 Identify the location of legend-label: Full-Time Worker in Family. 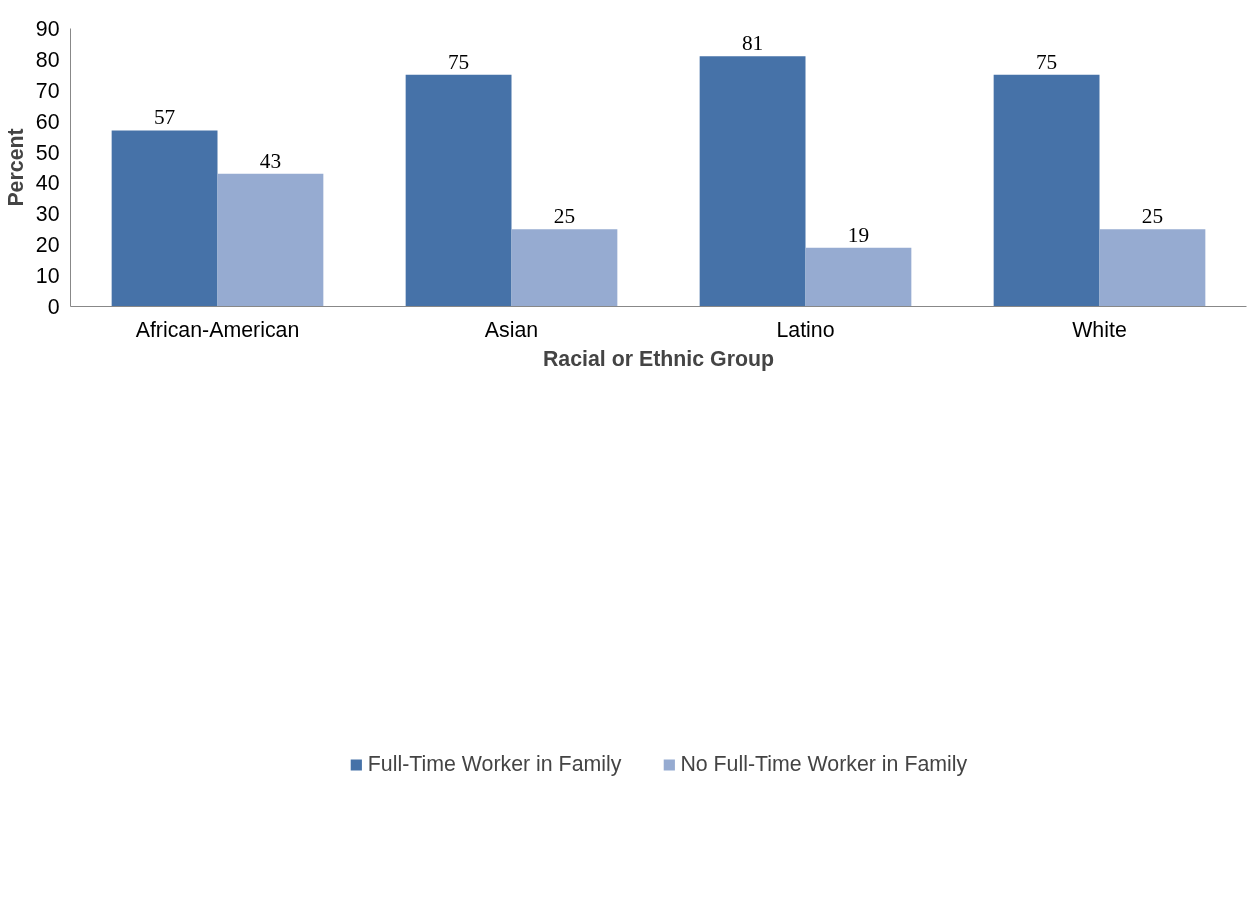
(494, 764).